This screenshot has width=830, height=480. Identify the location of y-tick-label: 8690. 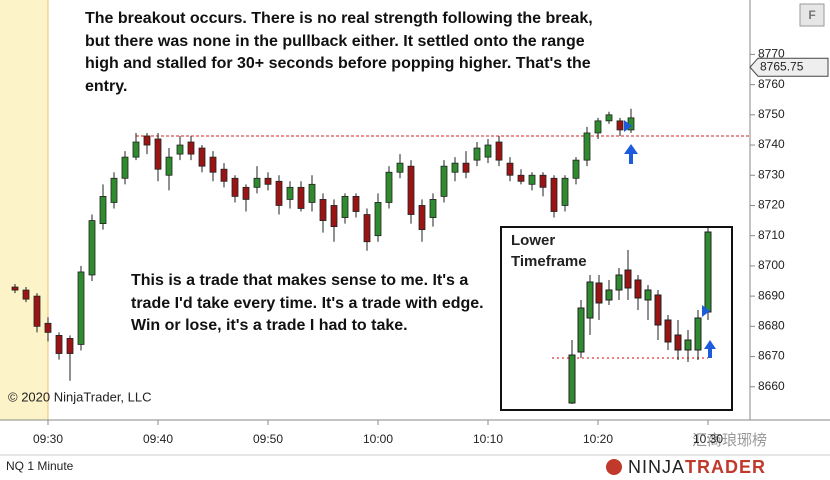
(771, 295).